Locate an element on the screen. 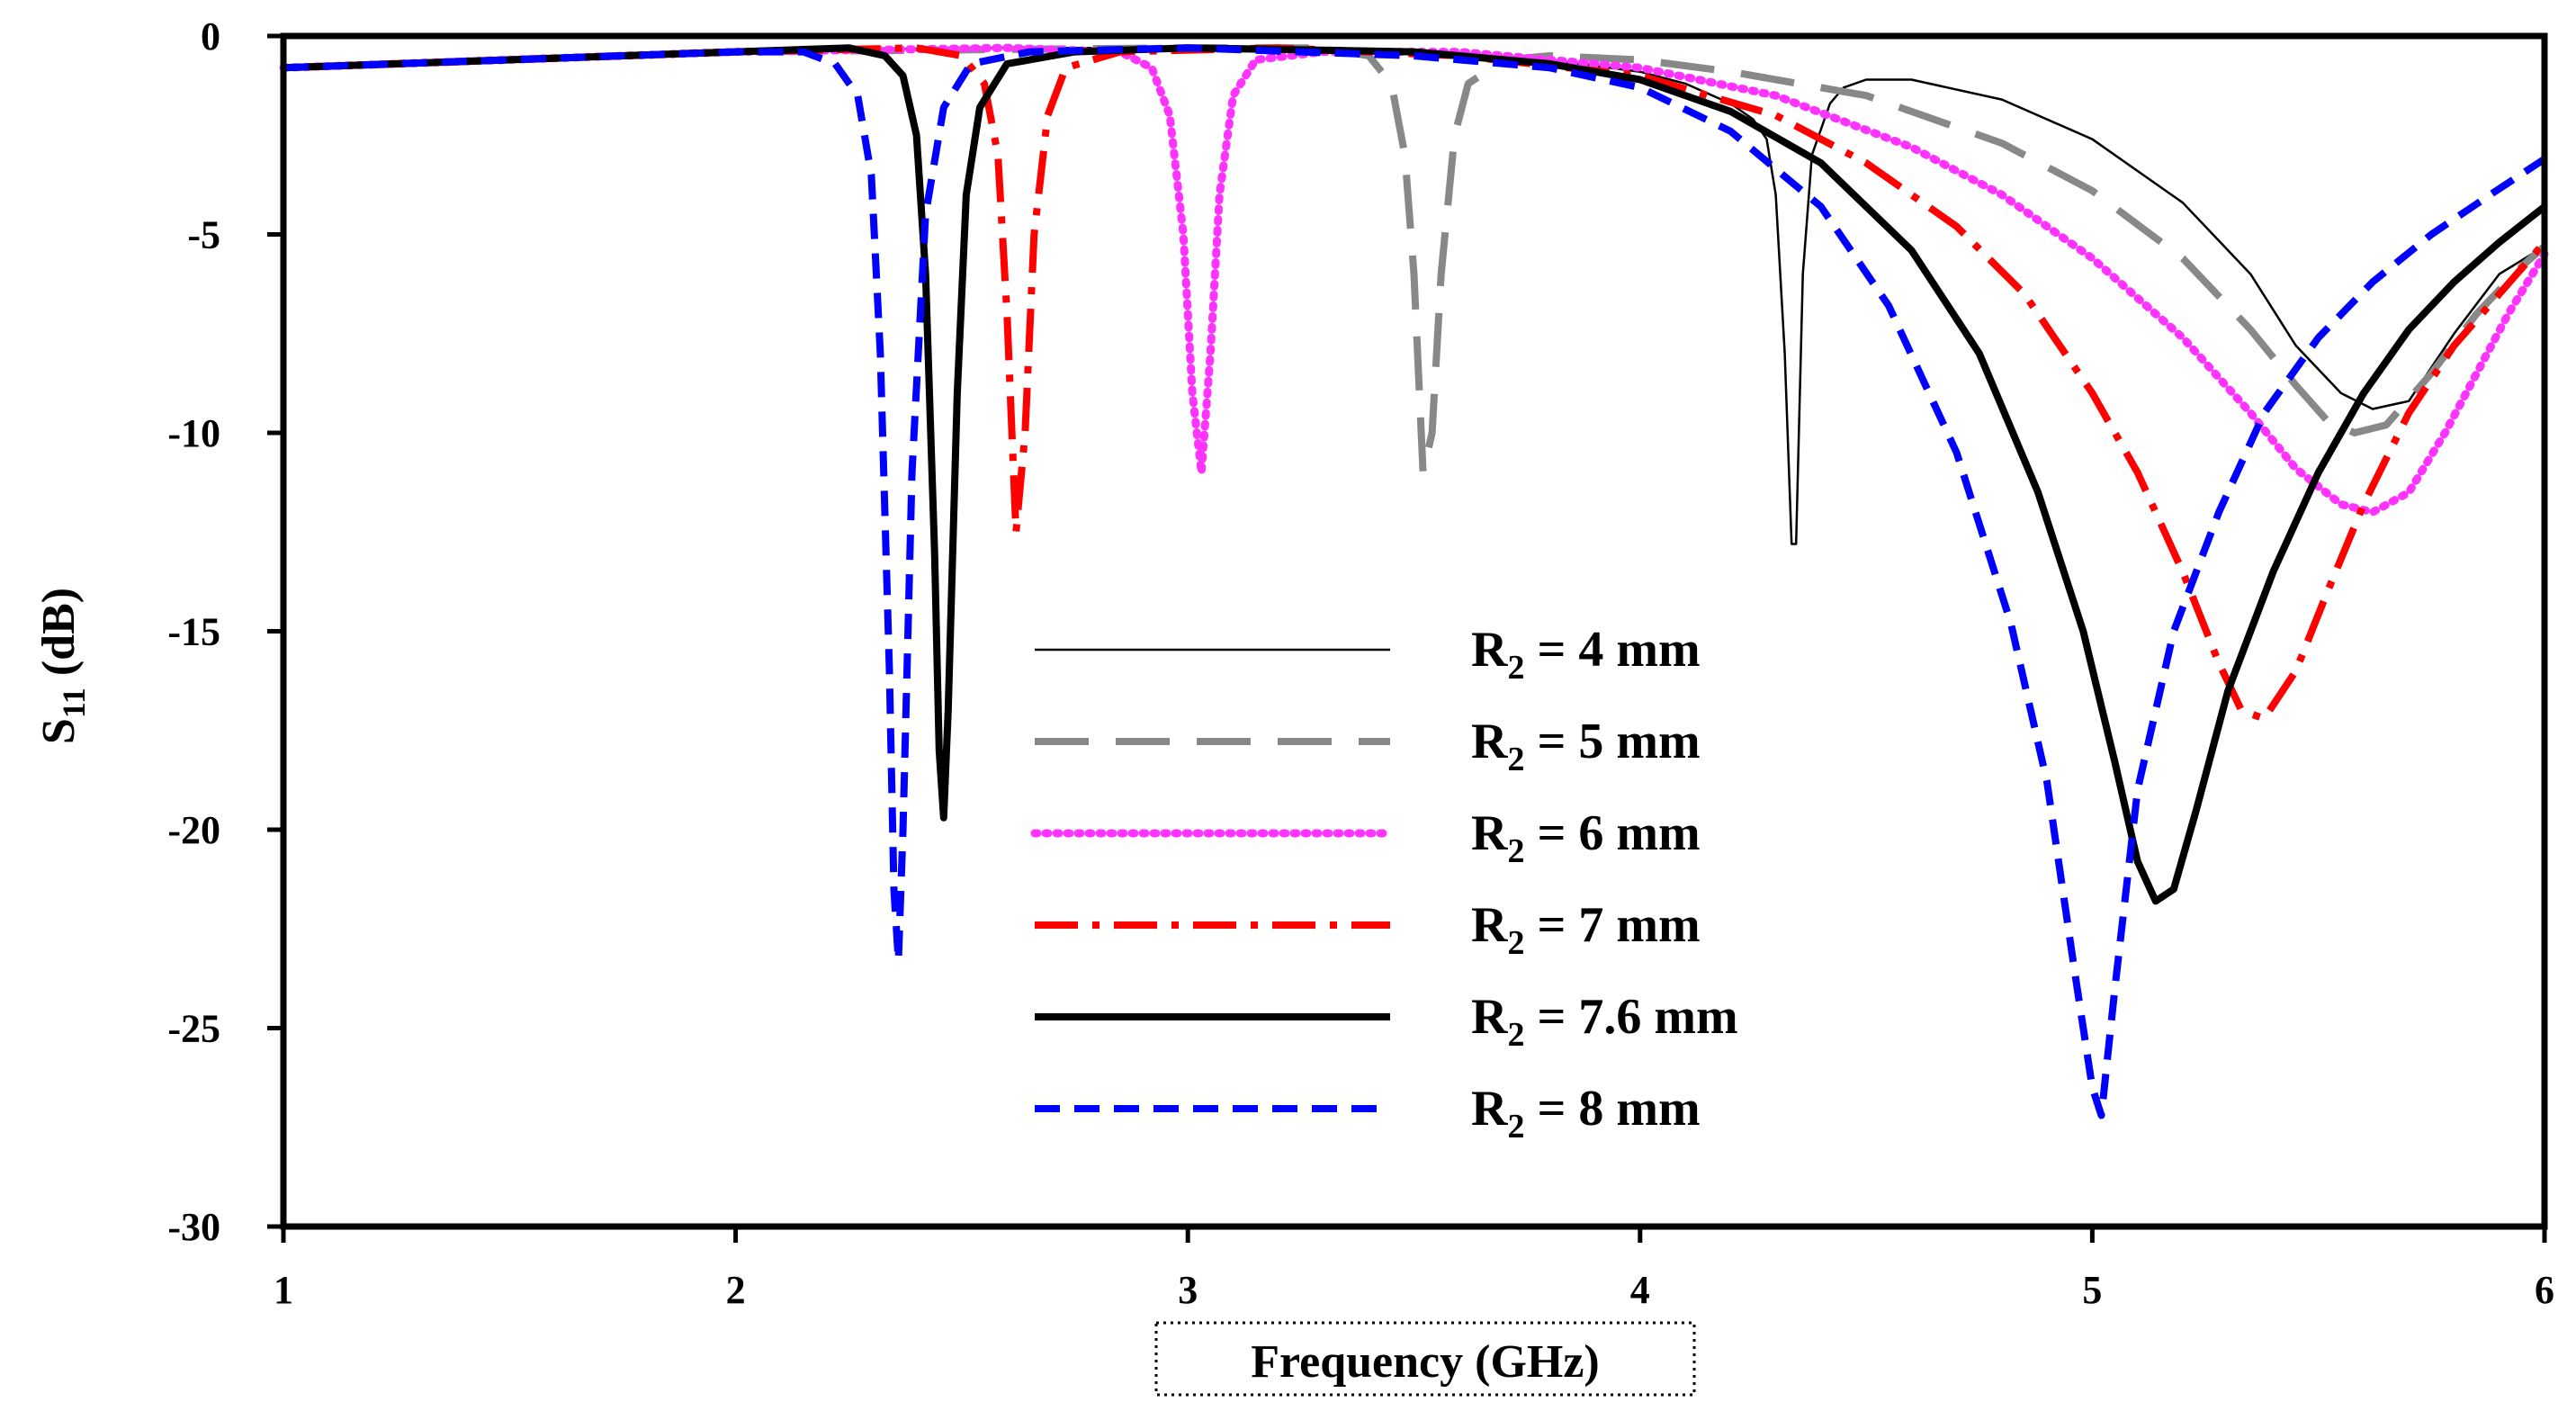 Image resolution: width=2576 pixels, height=1420 pixels. x-tick-label: 3 is located at coordinates (1188, 1290).